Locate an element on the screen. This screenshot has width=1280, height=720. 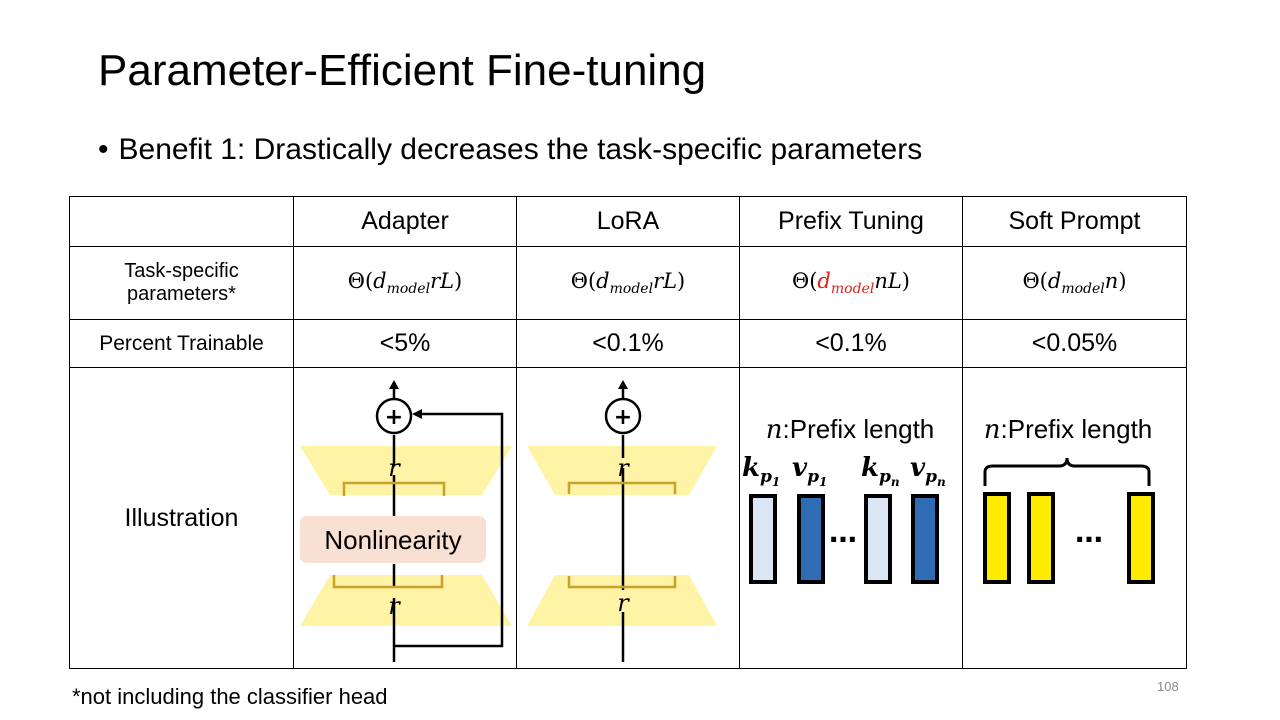
percent-row: Percent Trainable <5% <0.1% <0.1% <0.05% is located at coordinates (628, 343).